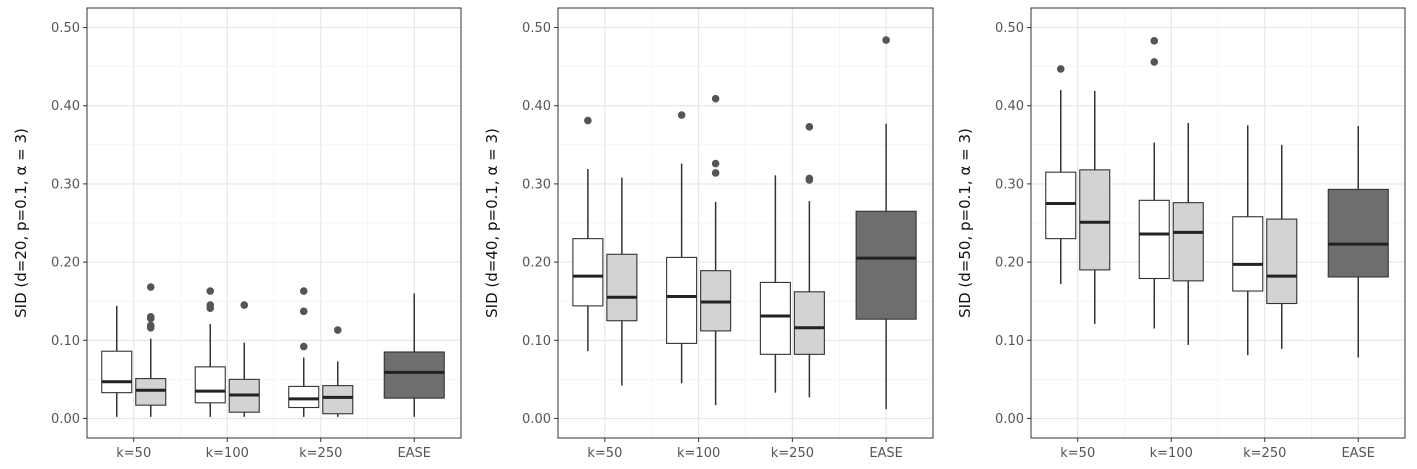  What do you see at coordinates (21, 223) in the screenshot?
I see `y-axis-title: SID (d=20, p=0.1, α = 3)` at bounding box center [21, 223].